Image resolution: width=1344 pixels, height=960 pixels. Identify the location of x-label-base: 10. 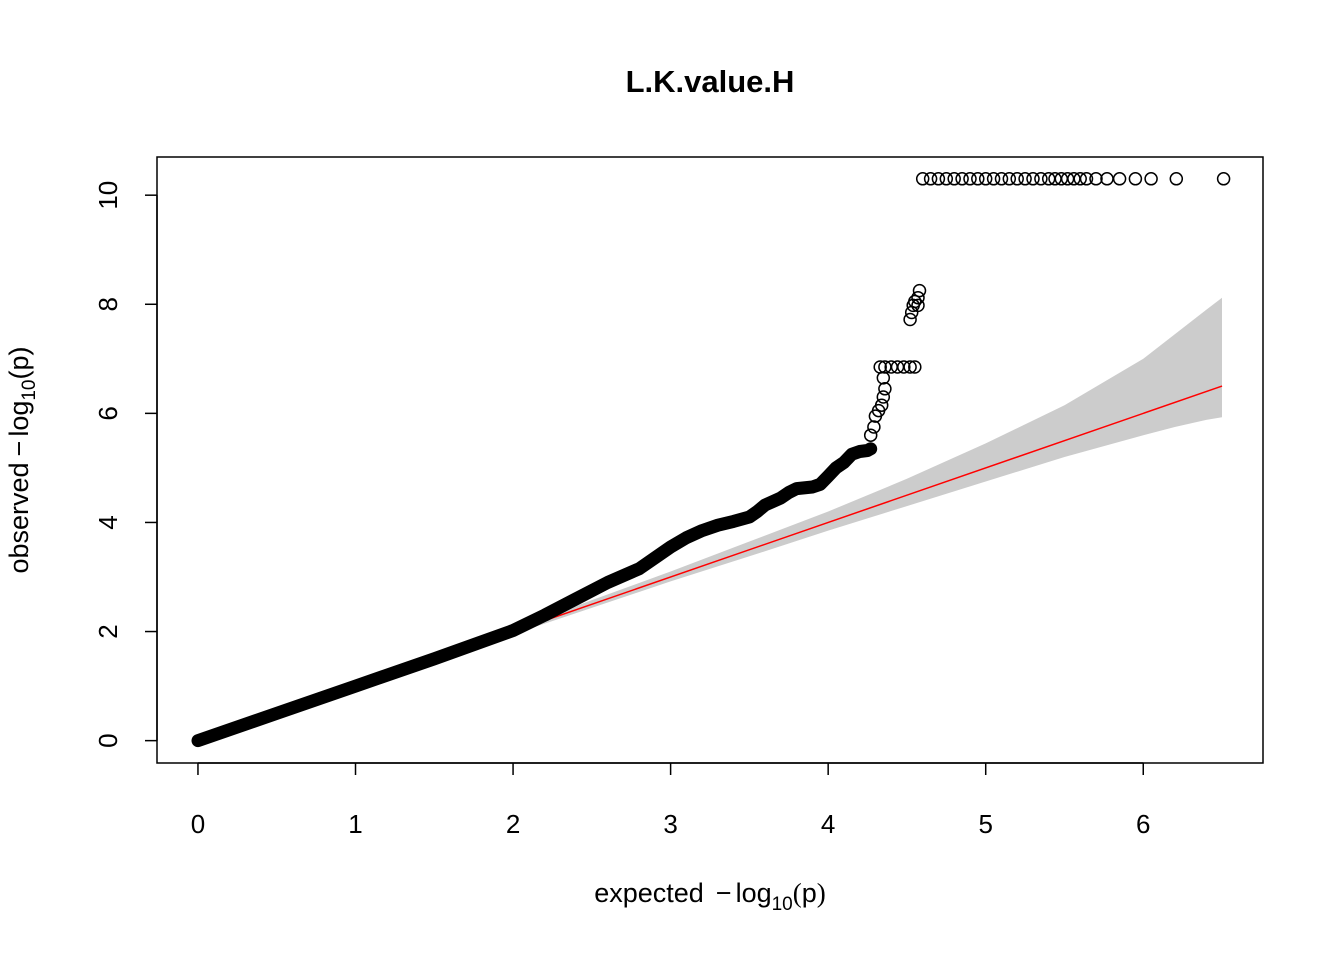
(782, 904).